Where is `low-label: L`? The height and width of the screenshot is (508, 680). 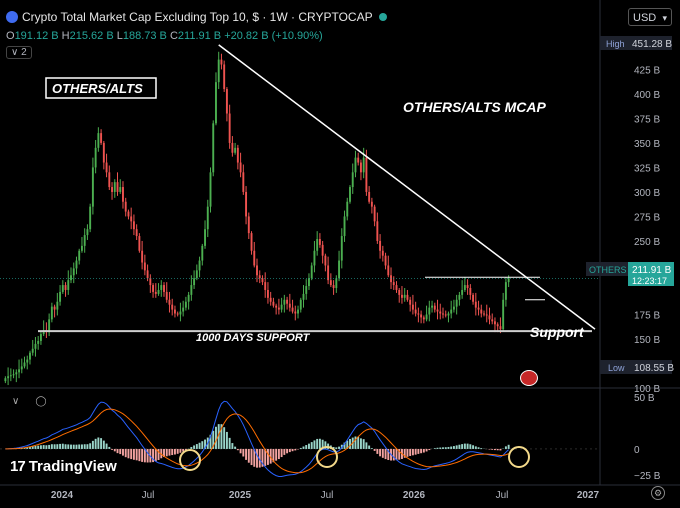
low-label: L is located at coordinates (119, 36).